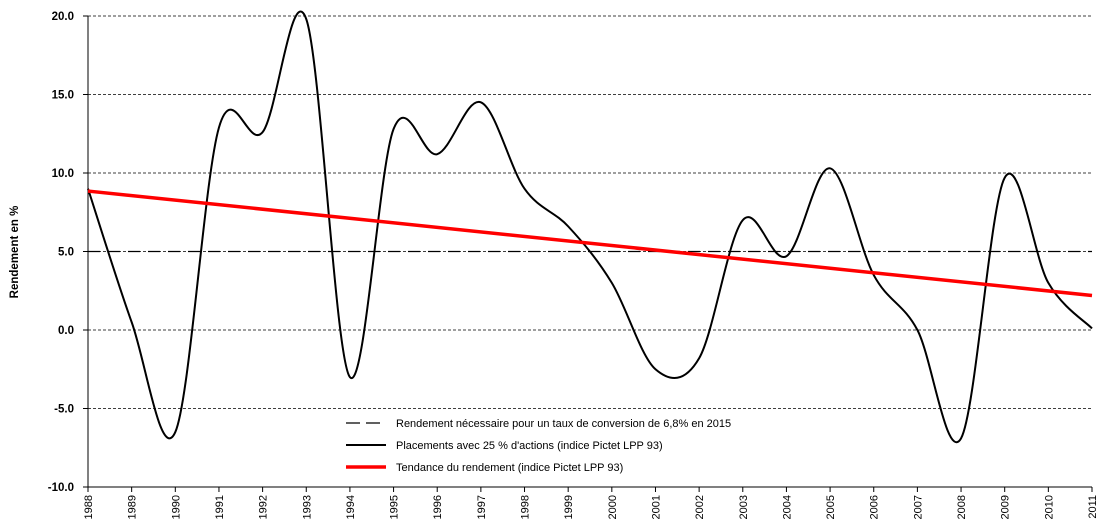  Describe the element at coordinates (264, 507) in the screenshot. I see `x-tick-label: 1992` at that location.